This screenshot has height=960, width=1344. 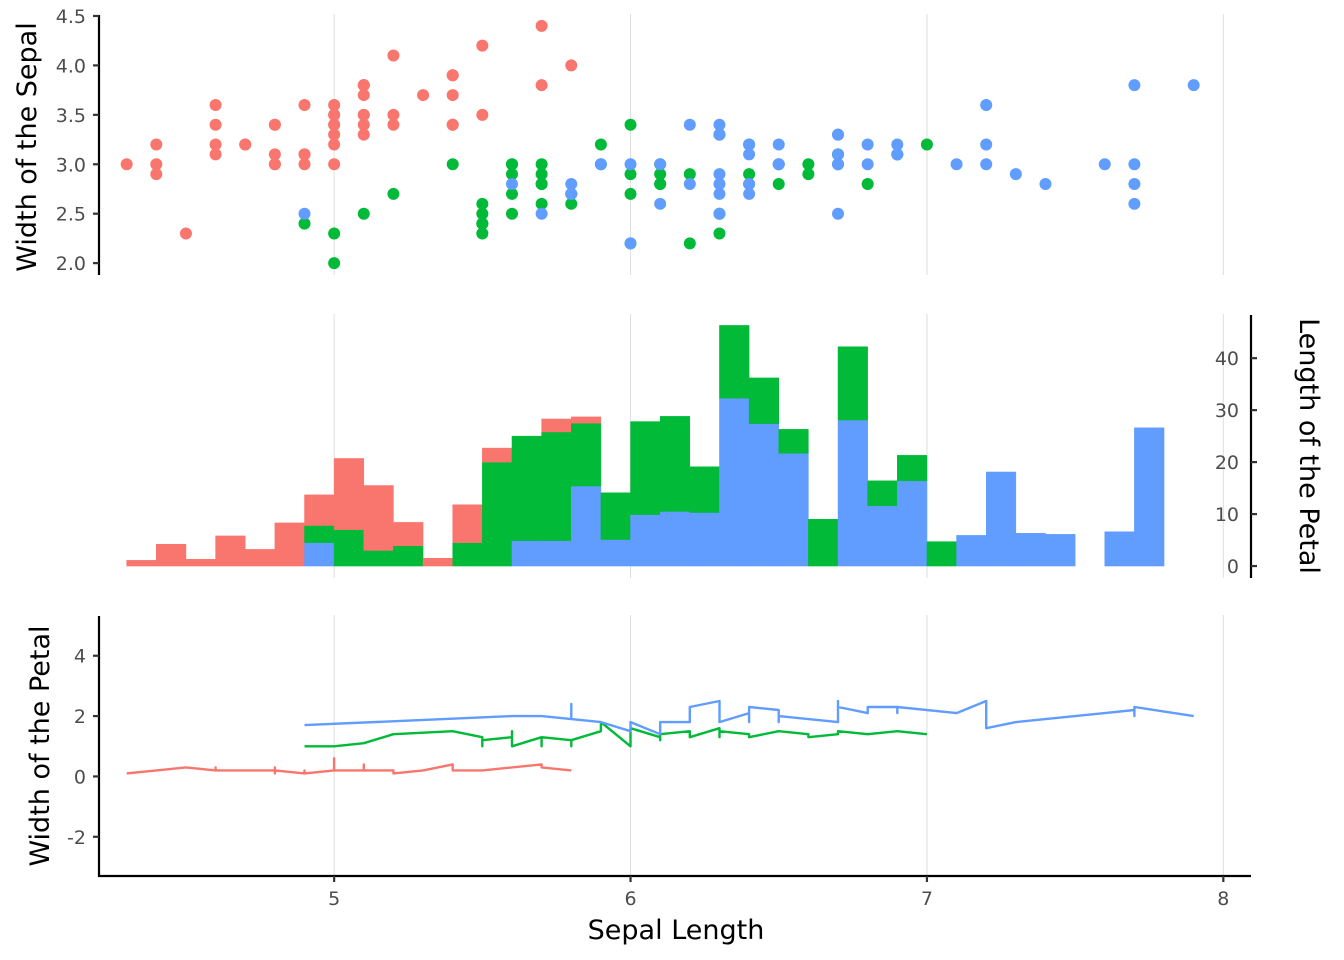 What do you see at coordinates (1233, 567) in the screenshot?
I see `middle-y-tick-label: 0` at bounding box center [1233, 567].